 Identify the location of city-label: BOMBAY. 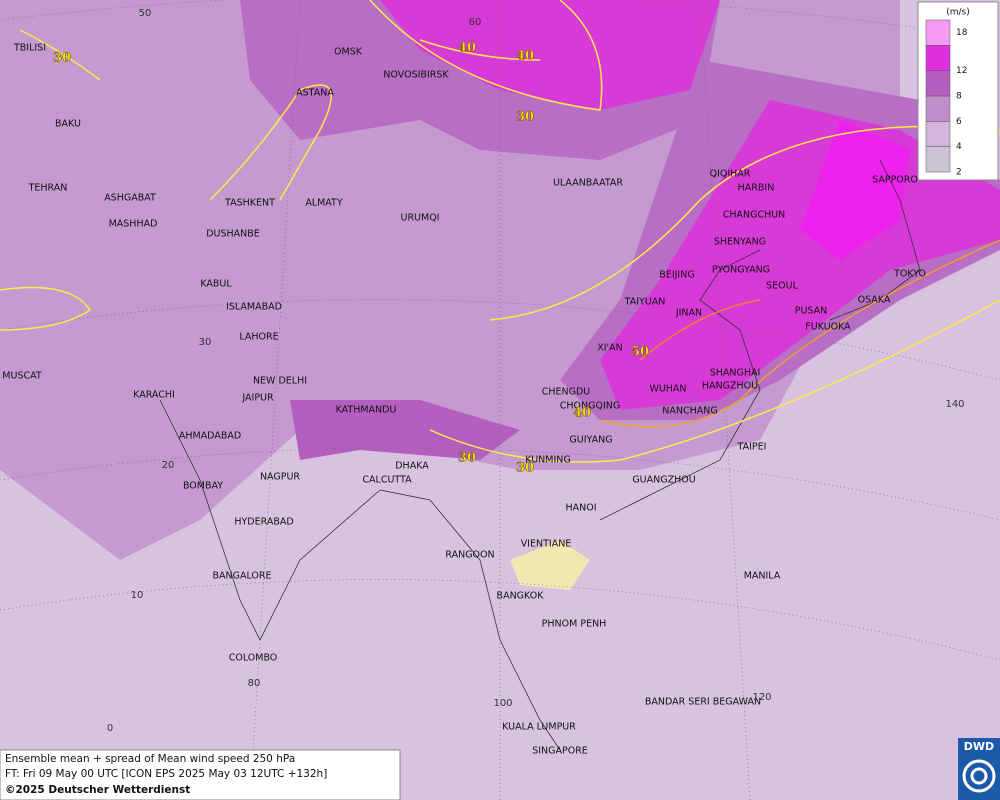
(203, 486).